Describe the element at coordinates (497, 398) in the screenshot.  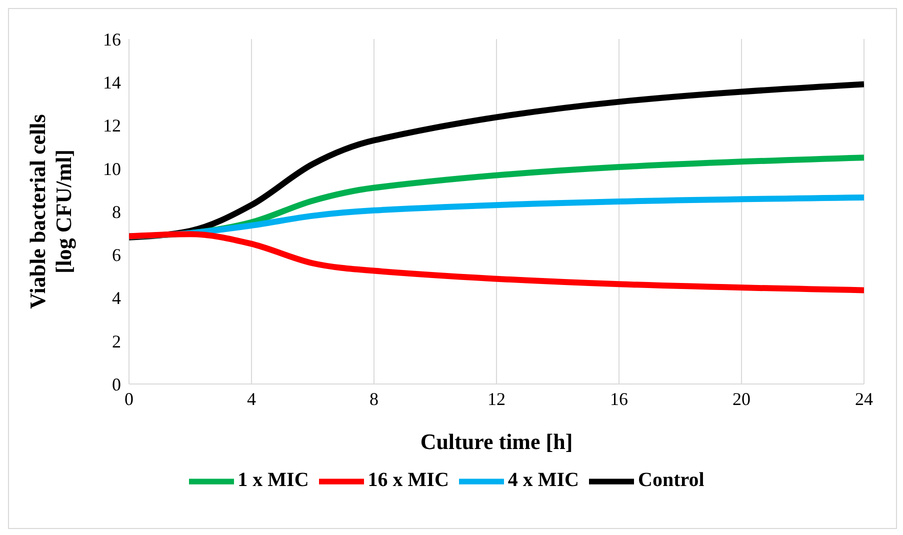
I see `x-tick-label: 12` at that location.